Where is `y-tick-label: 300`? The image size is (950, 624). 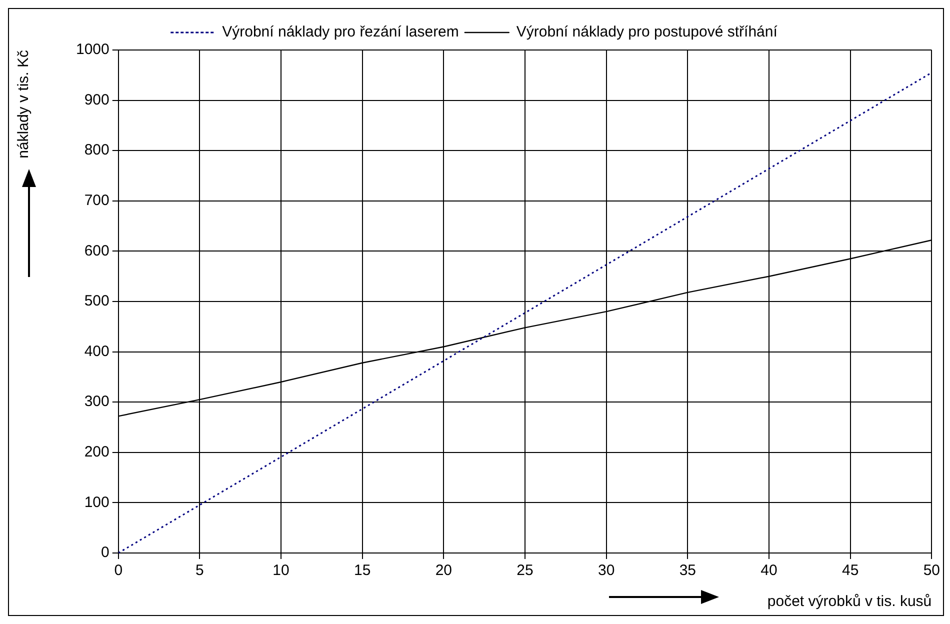
y-tick-label: 300 is located at coordinates (97, 401).